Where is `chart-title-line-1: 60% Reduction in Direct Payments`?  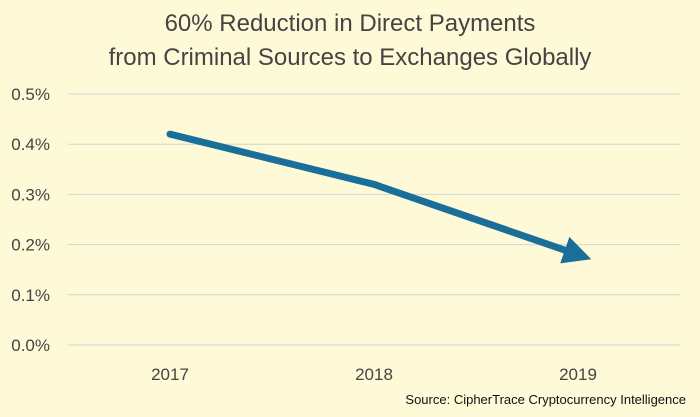
chart-title-line-1: 60% Reduction in Direct Payments is located at coordinates (350, 23).